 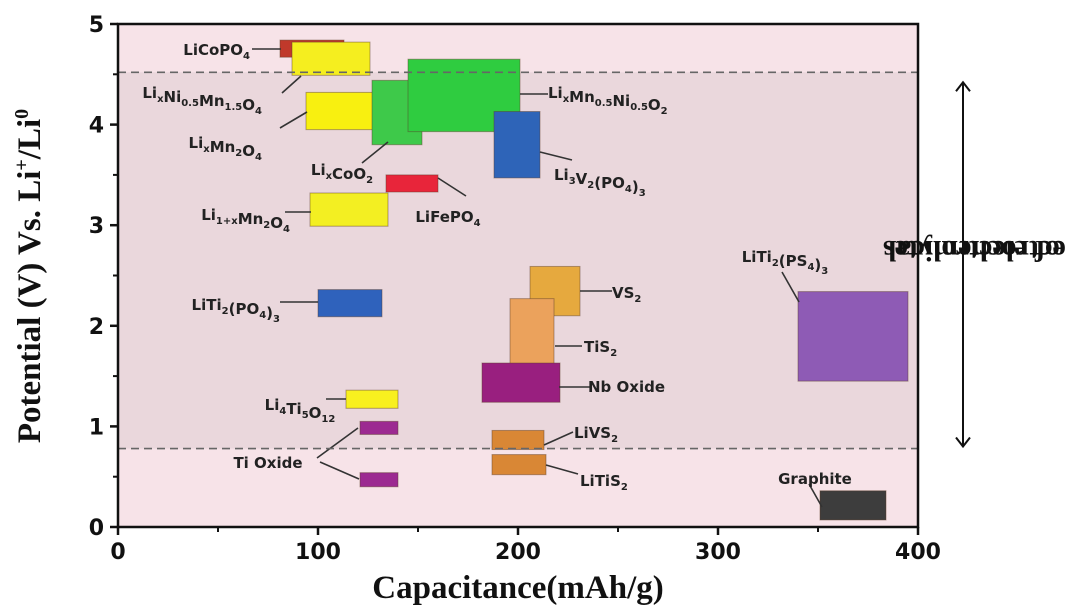 What do you see at coordinates (318, 552) in the screenshot?
I see `x-tick-label: 100` at bounding box center [318, 552].